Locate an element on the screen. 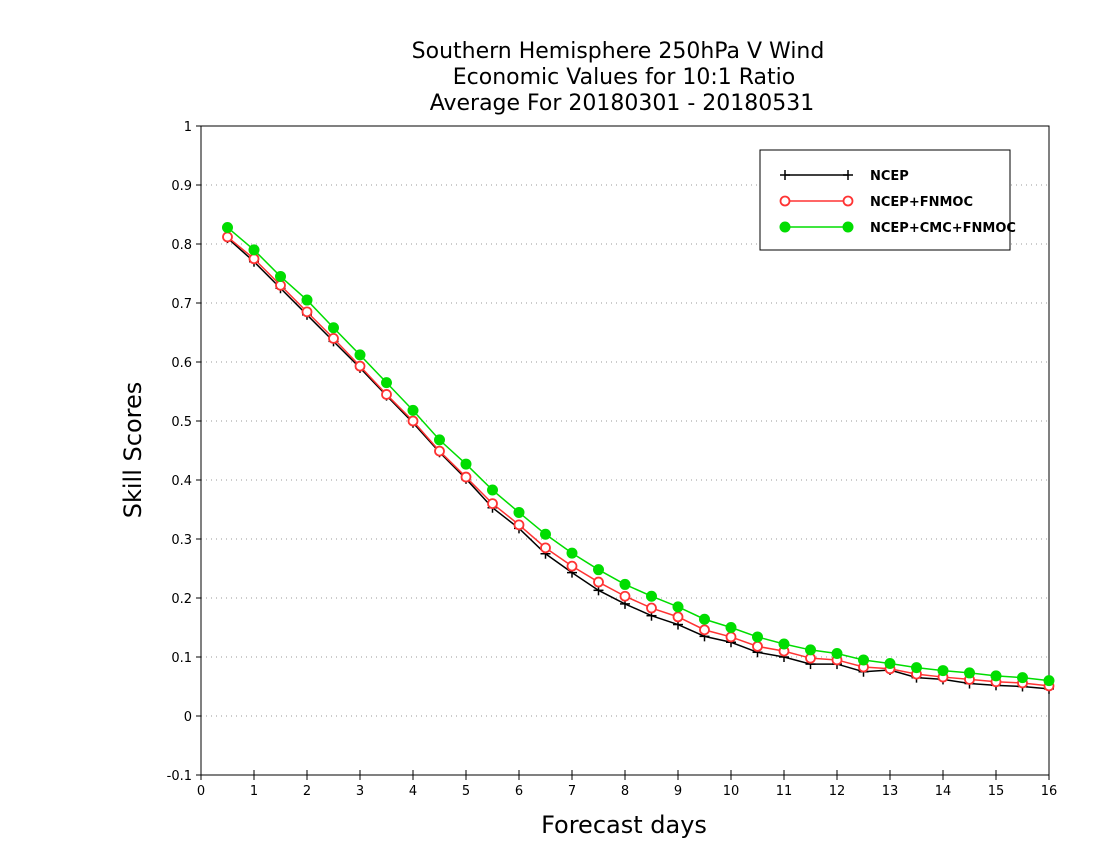 This screenshot has width=1100, height=850. y-tick-label: -0.1 is located at coordinates (179, 776).